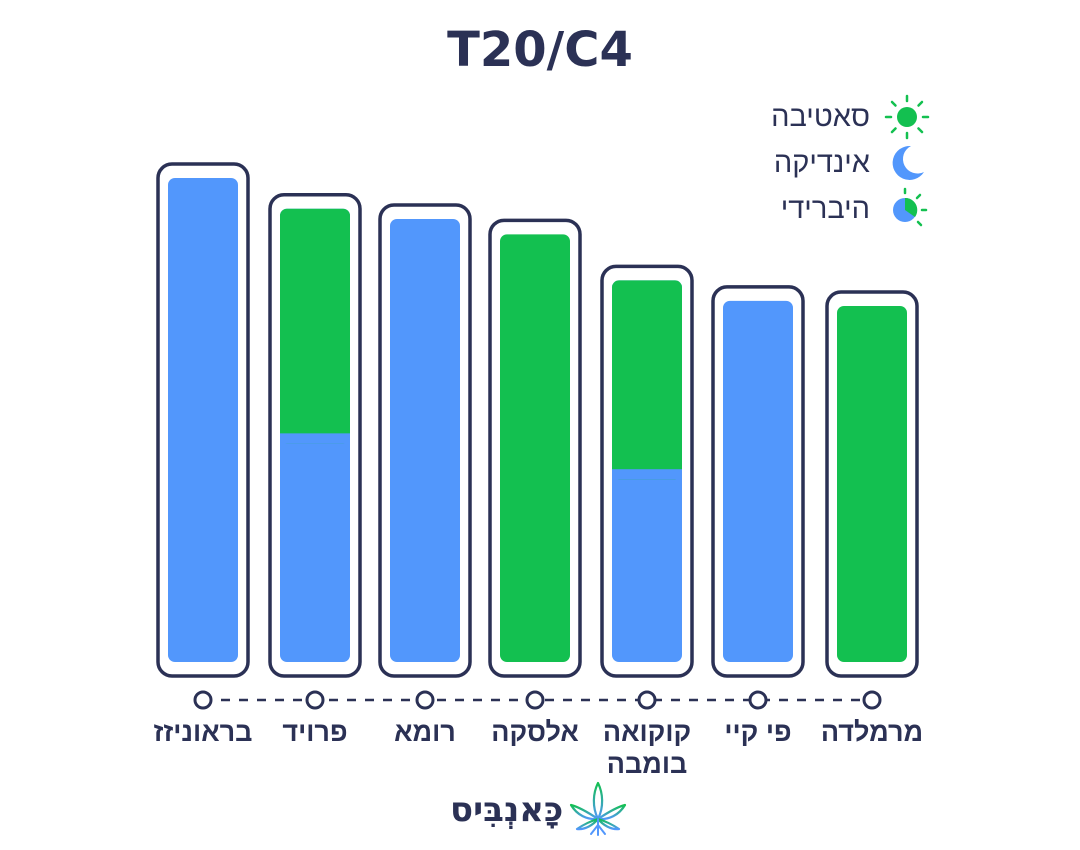 This screenshot has width=1080, height=850. I want to click on logo-text: כָּאנְבִּיס, so click(507, 810).